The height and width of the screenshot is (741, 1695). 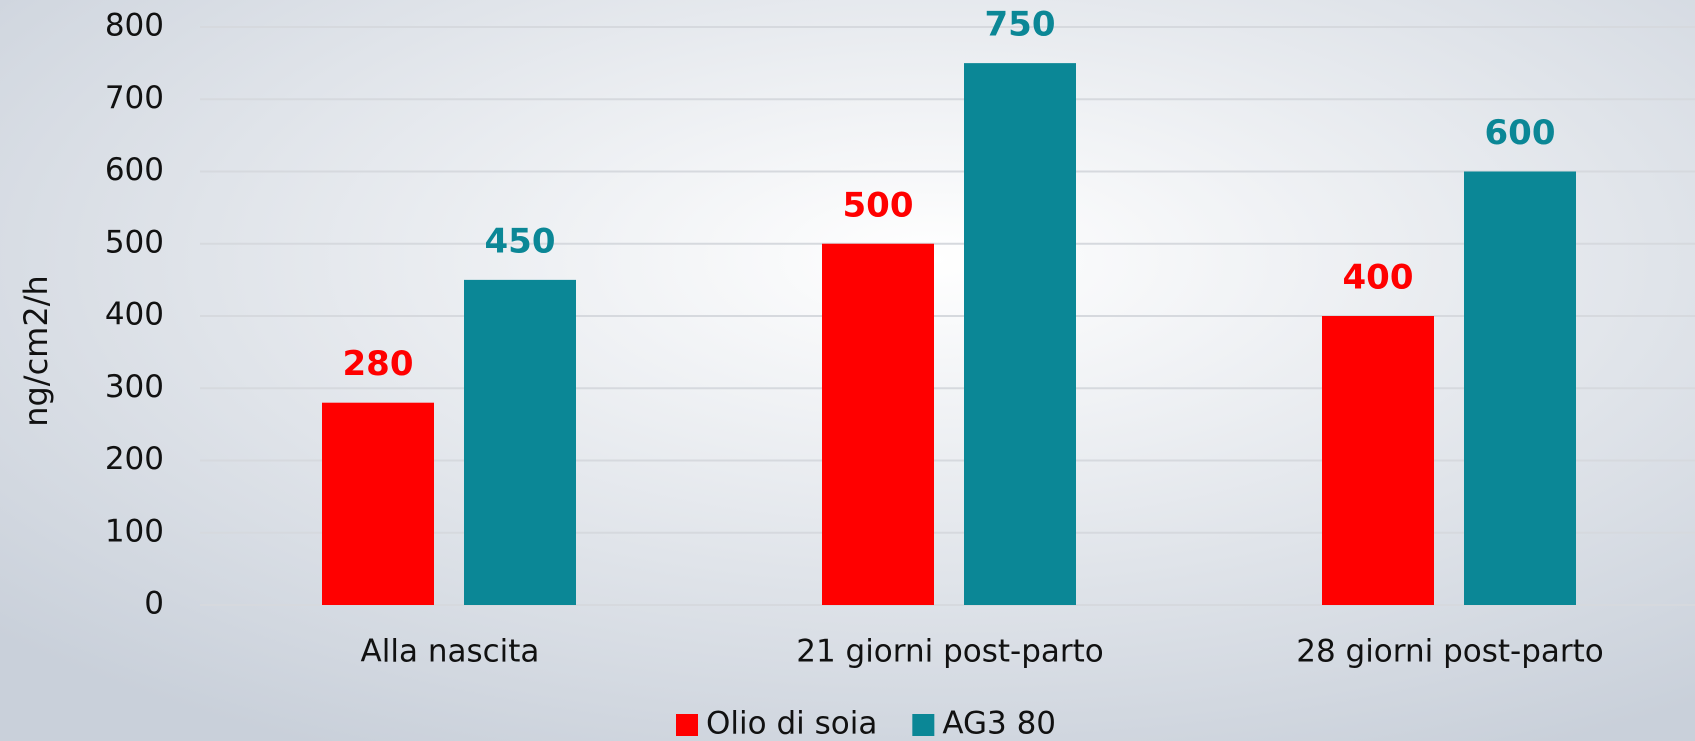 I want to click on y-tick-label: 300, so click(x=134, y=387).